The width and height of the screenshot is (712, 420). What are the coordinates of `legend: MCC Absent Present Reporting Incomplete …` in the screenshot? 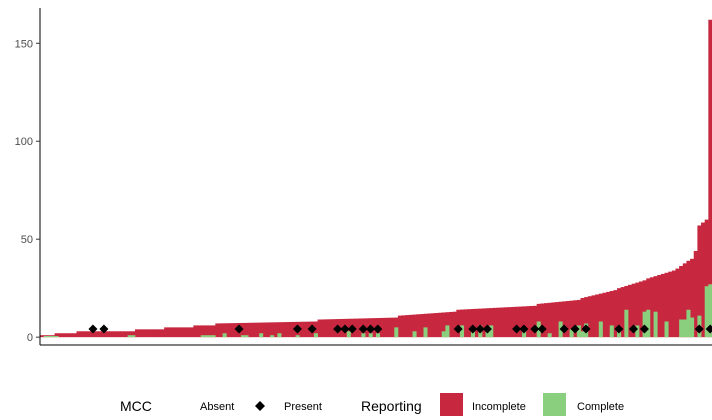 It's located at (372, 404).